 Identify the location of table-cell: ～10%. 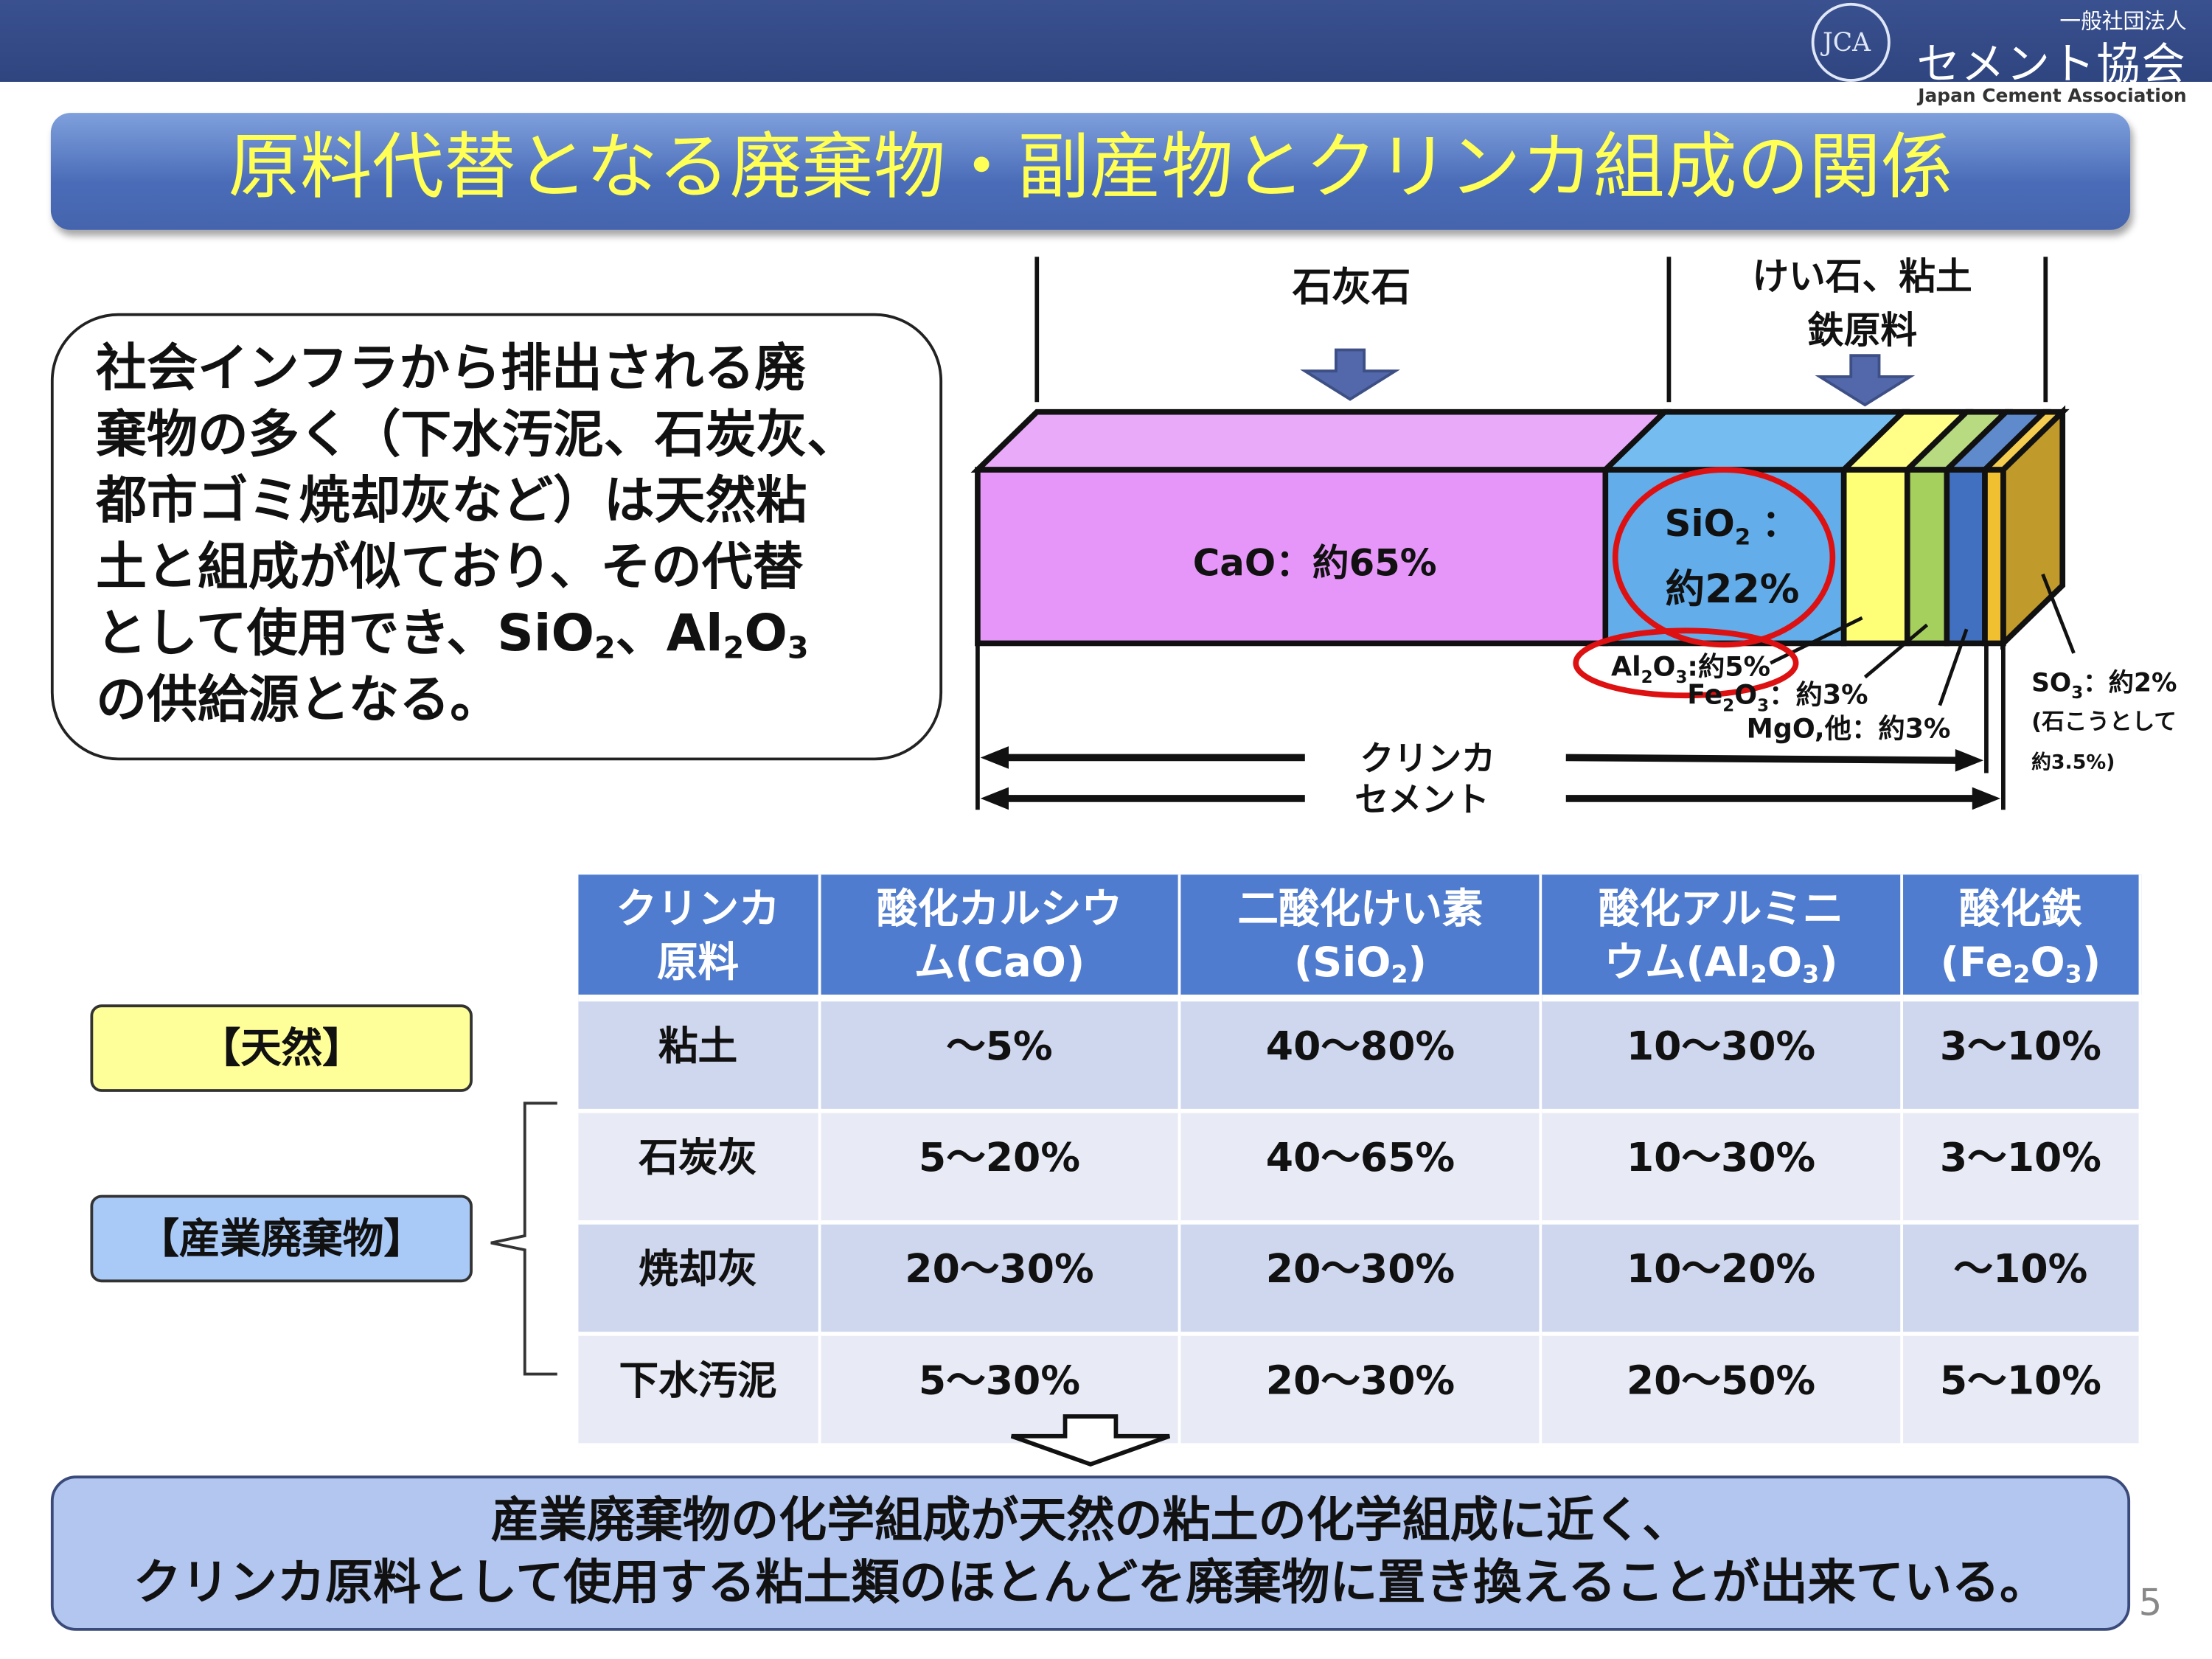
(2022, 1280).